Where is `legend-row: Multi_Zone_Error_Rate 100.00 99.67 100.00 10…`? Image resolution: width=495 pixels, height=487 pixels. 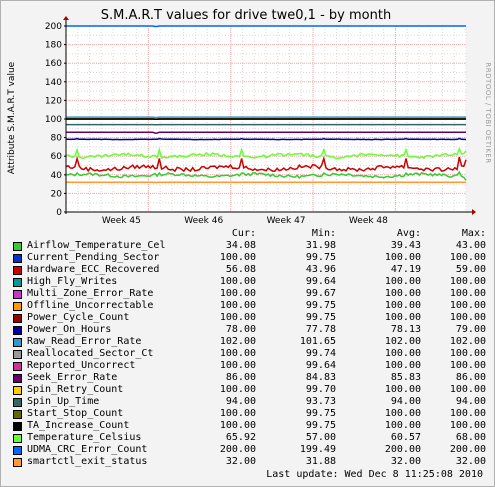
legend-row: Multi_Zone_Error_Rate 100.00 99.67 100.00 10… is located at coordinates (249, 294).